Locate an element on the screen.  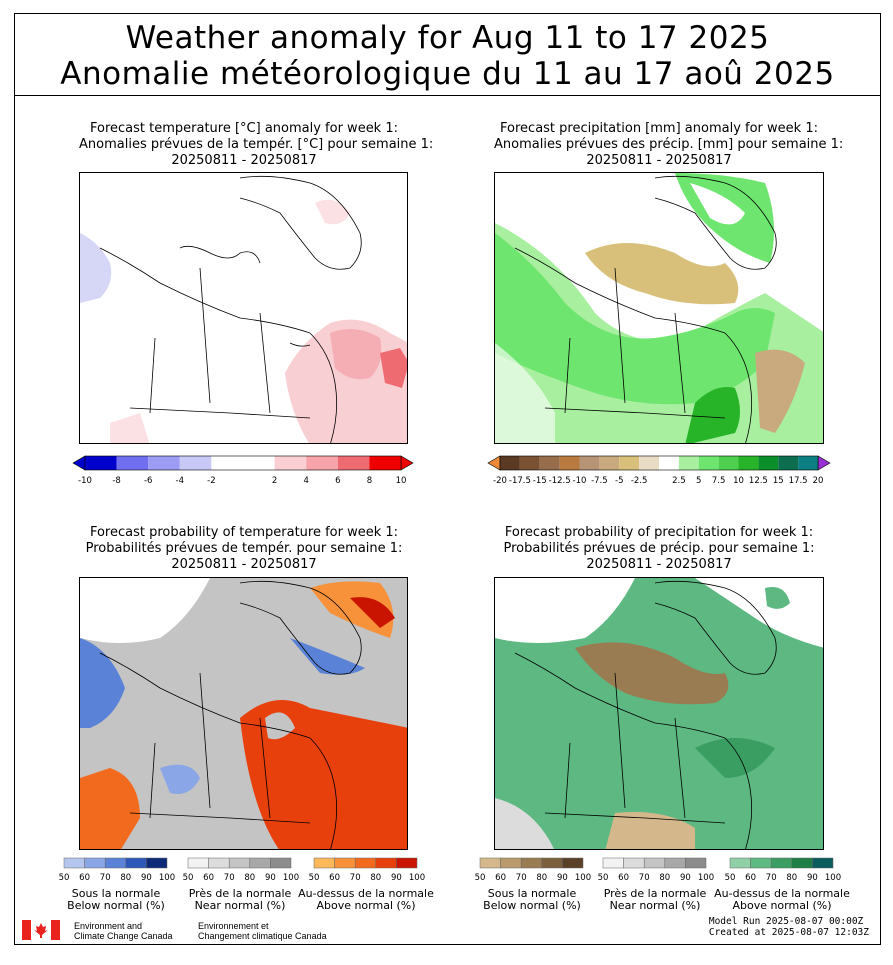
warm-anomaly-south is located at coordinates (130, 428).